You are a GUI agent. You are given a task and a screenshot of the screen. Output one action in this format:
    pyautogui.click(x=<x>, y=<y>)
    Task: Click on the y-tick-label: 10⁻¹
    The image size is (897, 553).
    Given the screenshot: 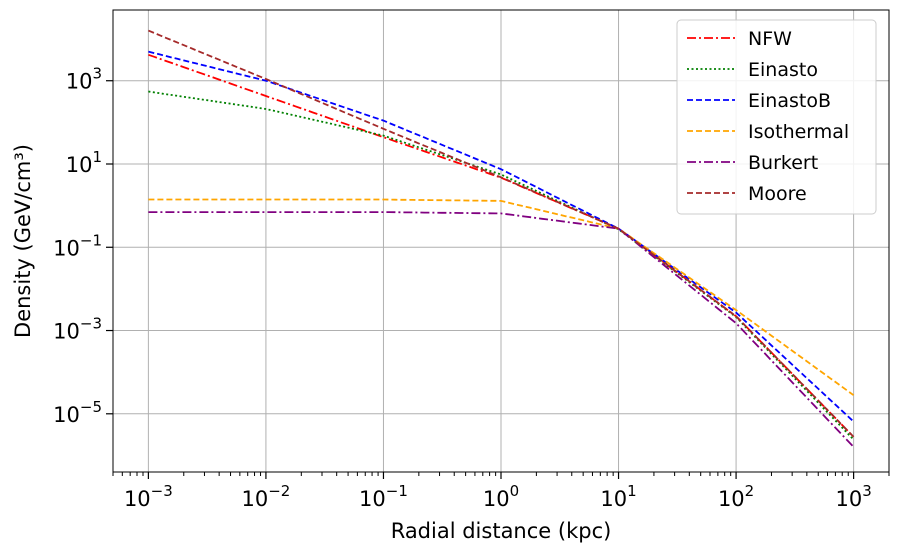 What is the action you would take?
    pyautogui.click(x=77, y=245)
    